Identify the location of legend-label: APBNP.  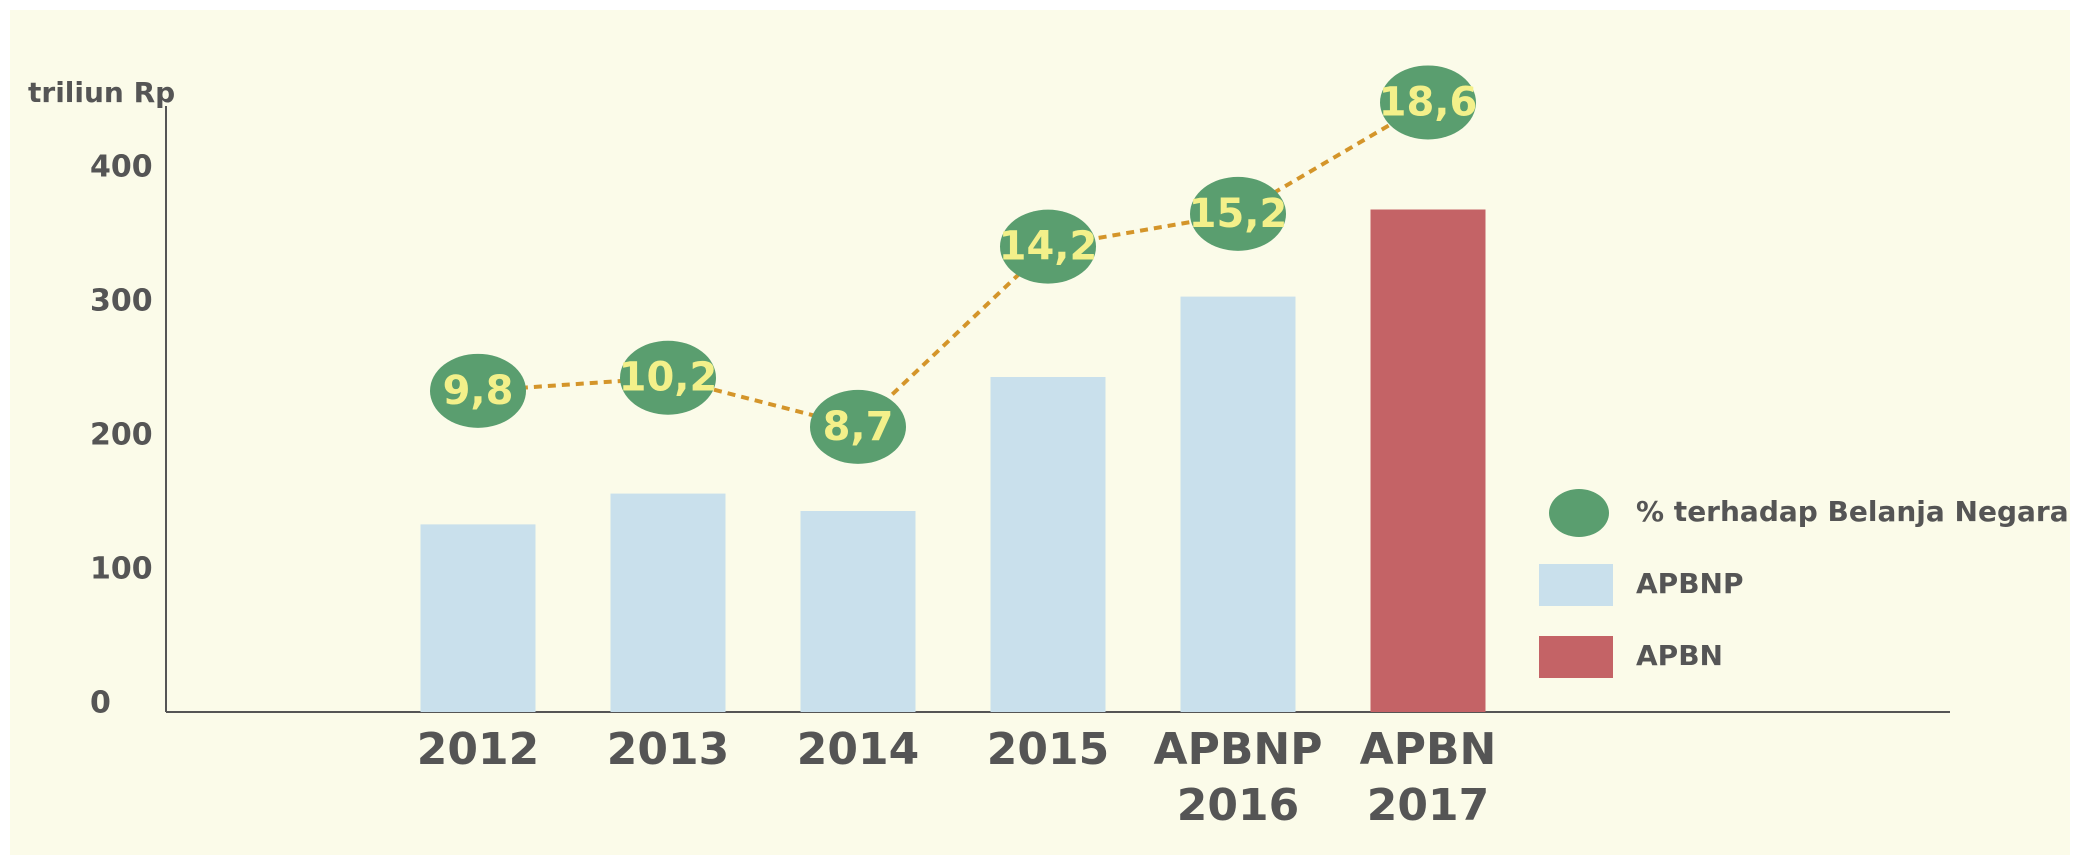
(1690, 583).